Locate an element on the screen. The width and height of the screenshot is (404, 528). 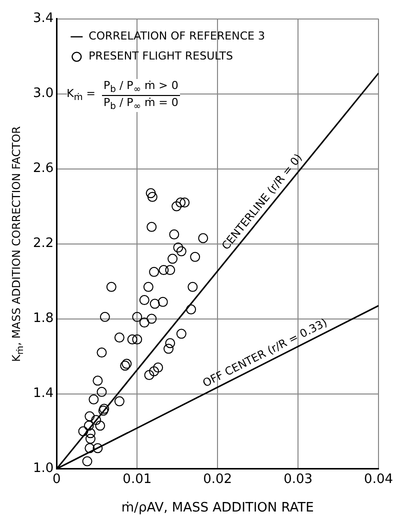
y-tick-label: 1.4 is located at coordinates (43, 394).